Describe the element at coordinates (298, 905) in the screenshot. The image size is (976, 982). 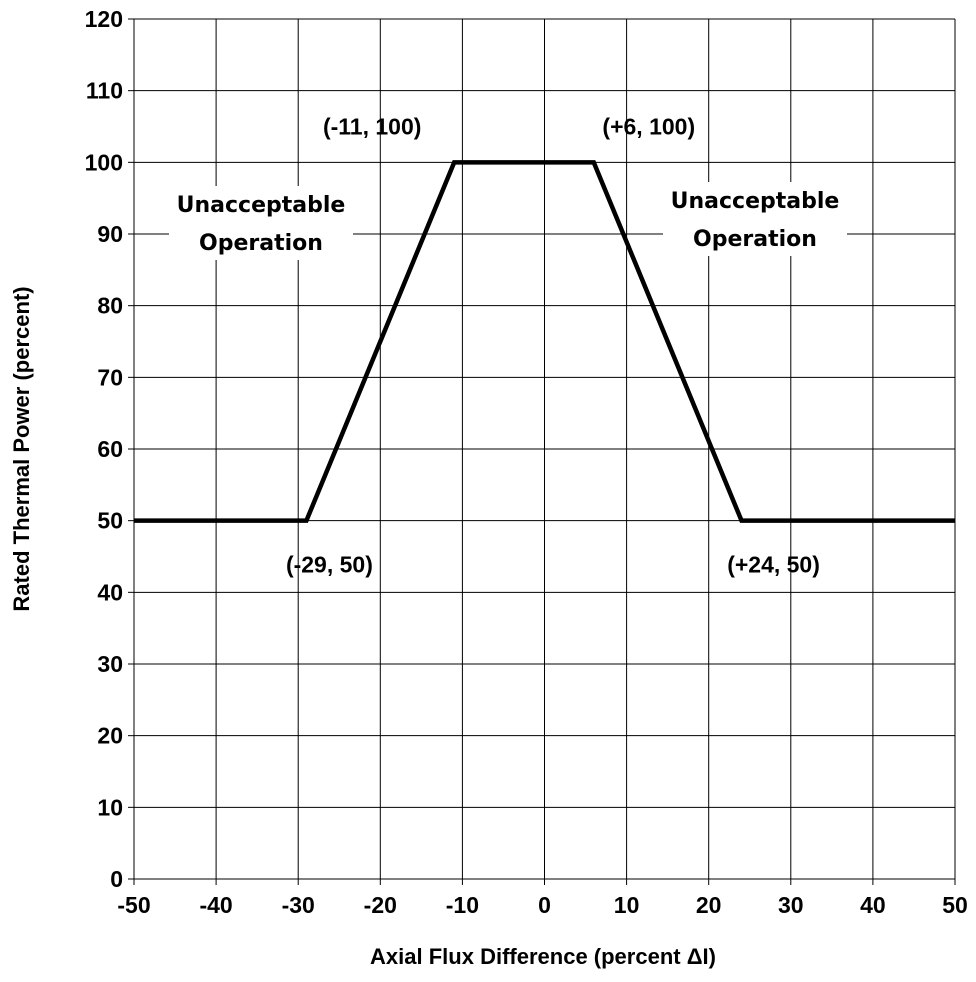
I see `x-tick-label: -30` at that location.